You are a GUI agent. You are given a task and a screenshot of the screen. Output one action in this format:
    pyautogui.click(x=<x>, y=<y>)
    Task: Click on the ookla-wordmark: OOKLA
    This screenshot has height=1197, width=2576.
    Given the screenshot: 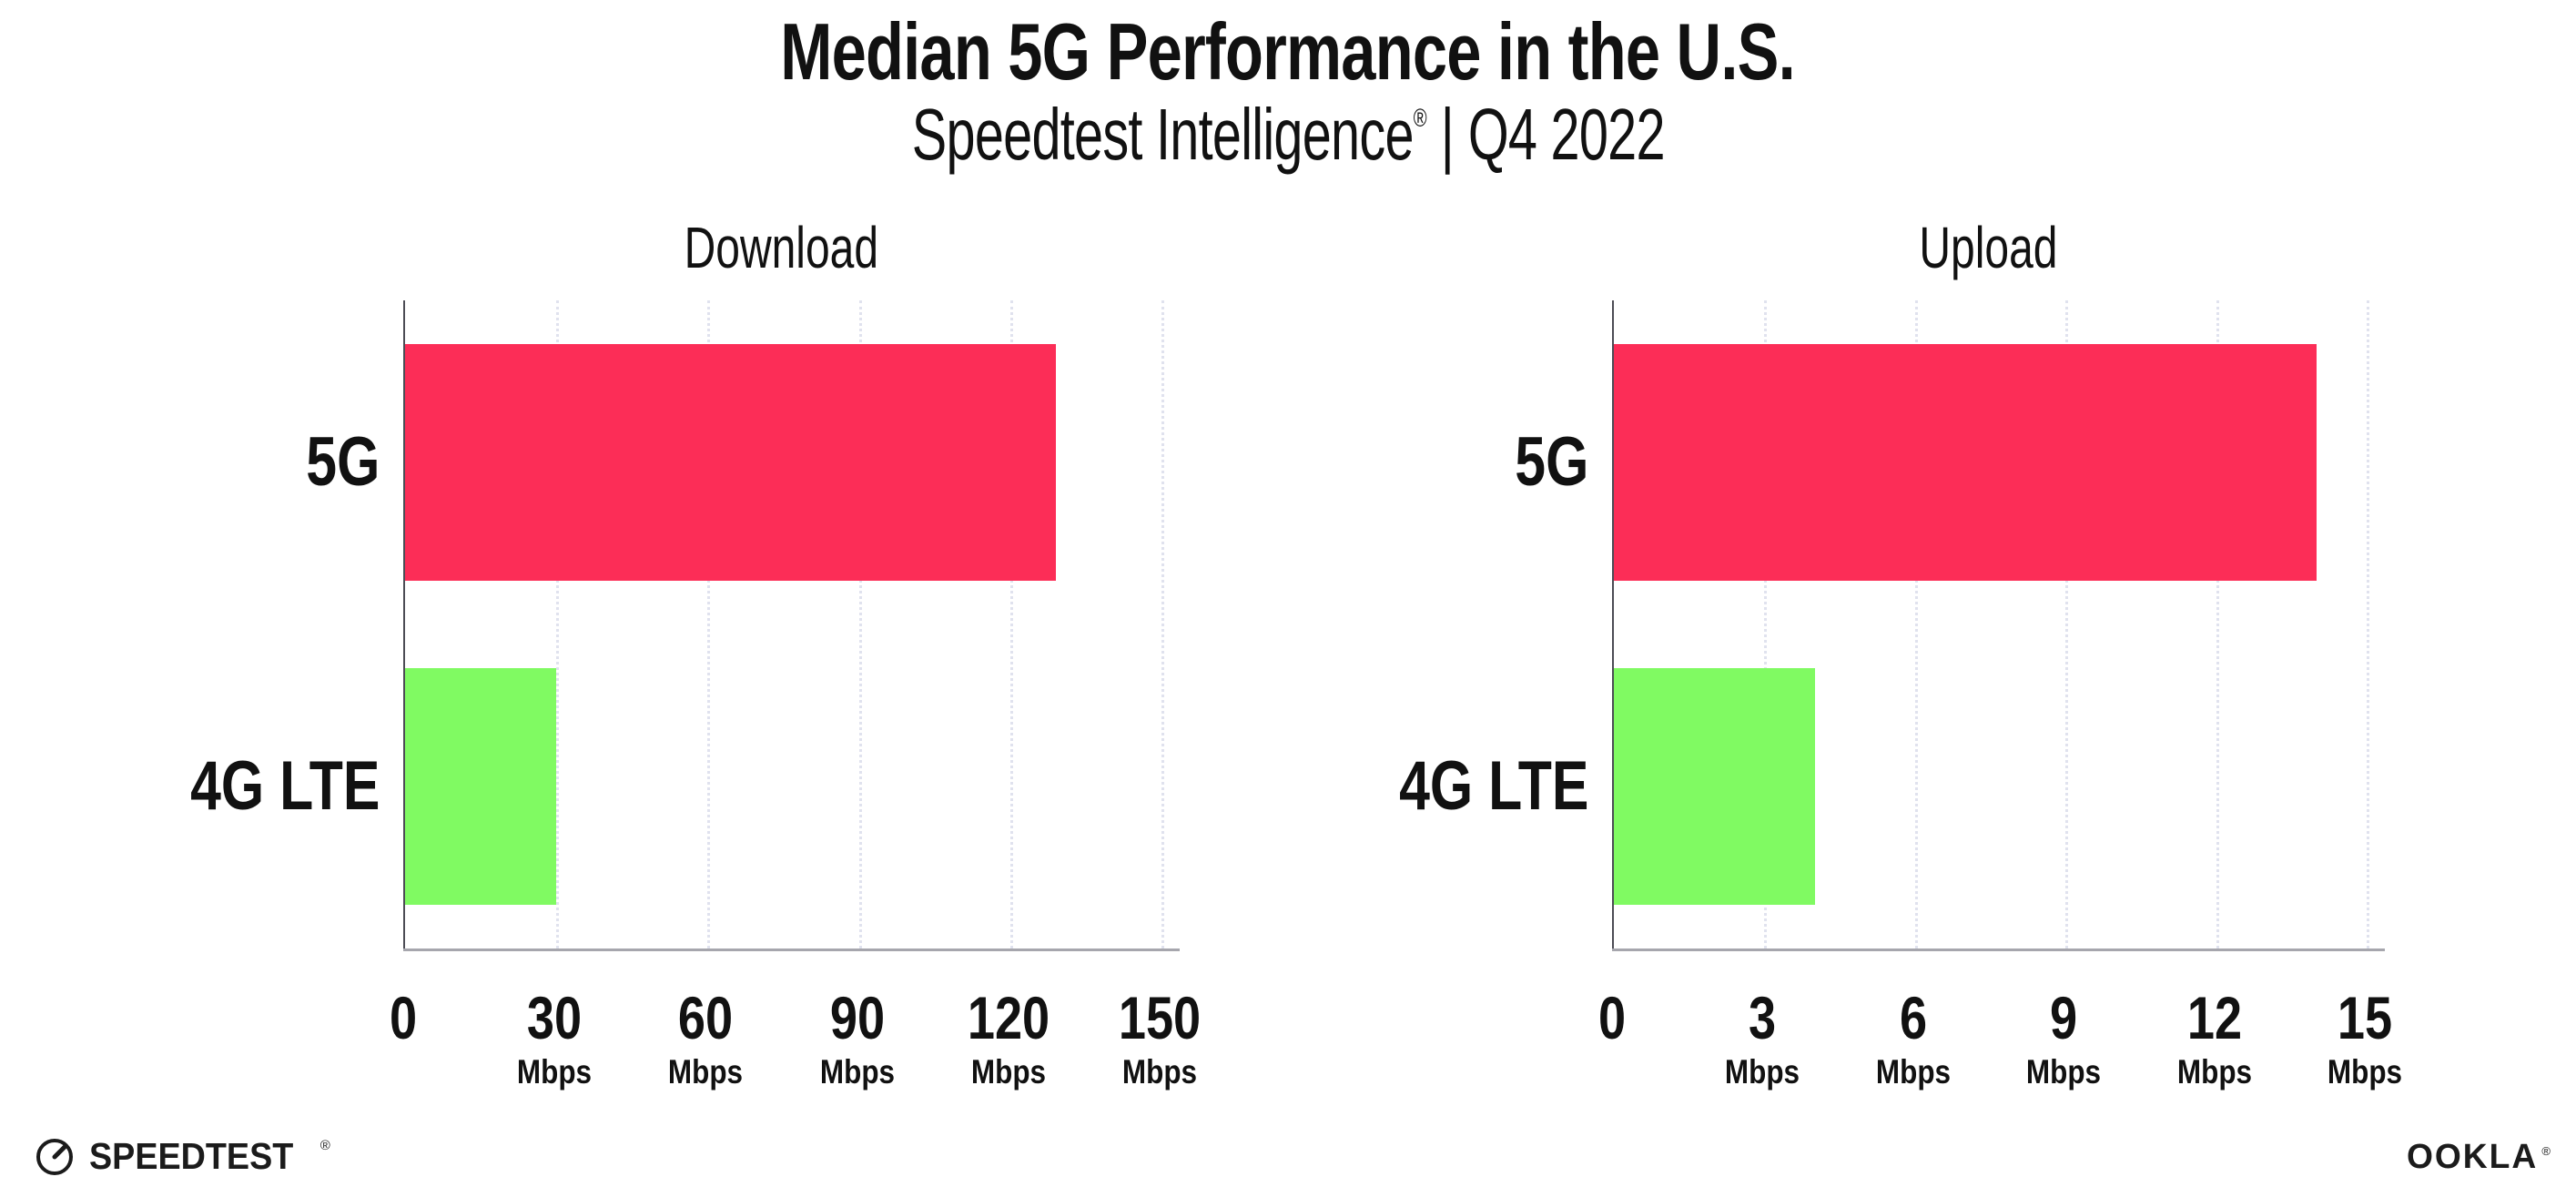 What is the action you would take?
    pyautogui.click(x=2472, y=1157)
    